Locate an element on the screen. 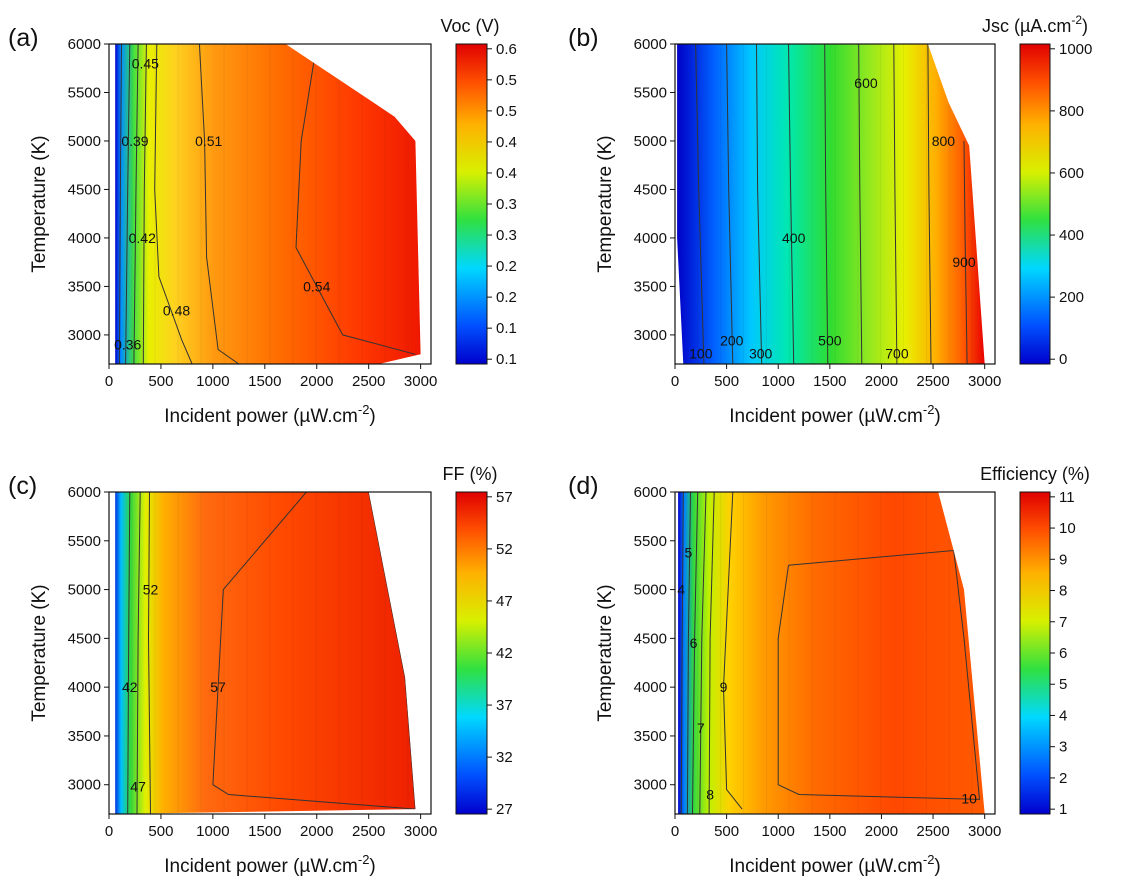 This screenshot has height=882, width=1121. colorbar-tick-label: 8 is located at coordinates (1063, 591).